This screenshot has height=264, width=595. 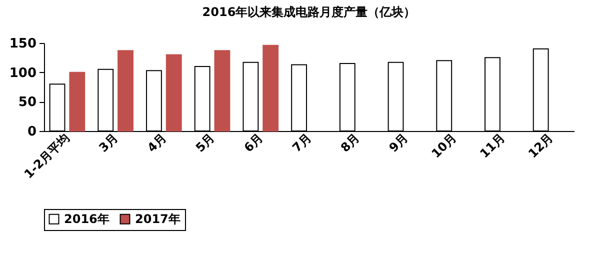 What do you see at coordinates (22, 44) in the screenshot?
I see `y-tick-label: 150` at bounding box center [22, 44].